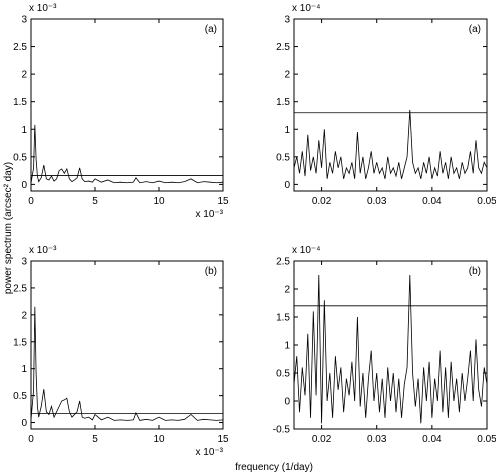 This screenshot has width=496, height=475. I want to click on y-tick-label: -0.5, so click(282, 430).